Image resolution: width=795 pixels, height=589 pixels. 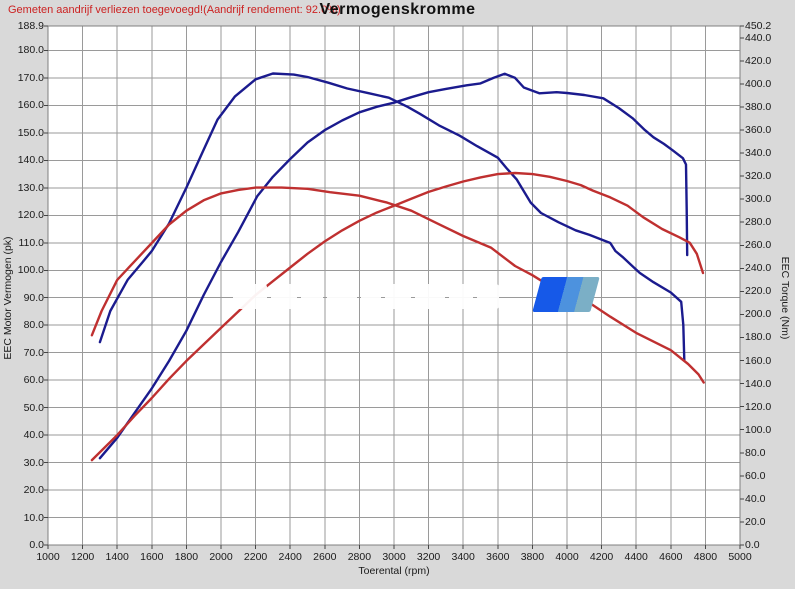 I want to click on chart-title: Vermogenskromme, so click(x=397, y=9).